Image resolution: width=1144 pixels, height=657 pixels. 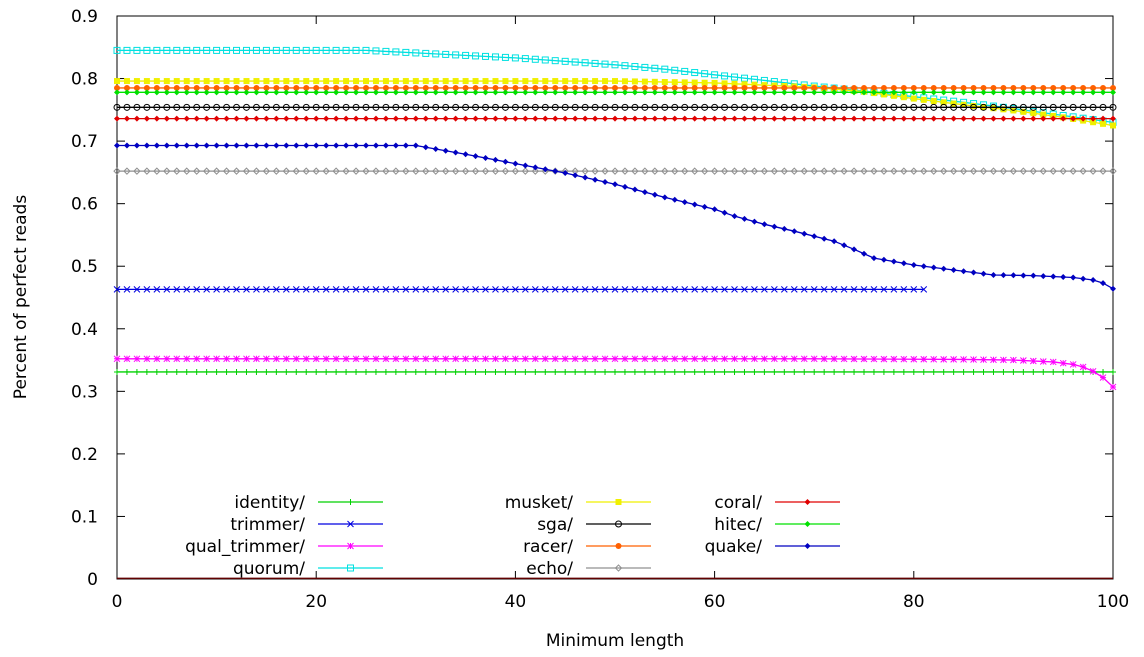 What do you see at coordinates (267, 525) in the screenshot?
I see `legend-label: trimmer/` at bounding box center [267, 525].